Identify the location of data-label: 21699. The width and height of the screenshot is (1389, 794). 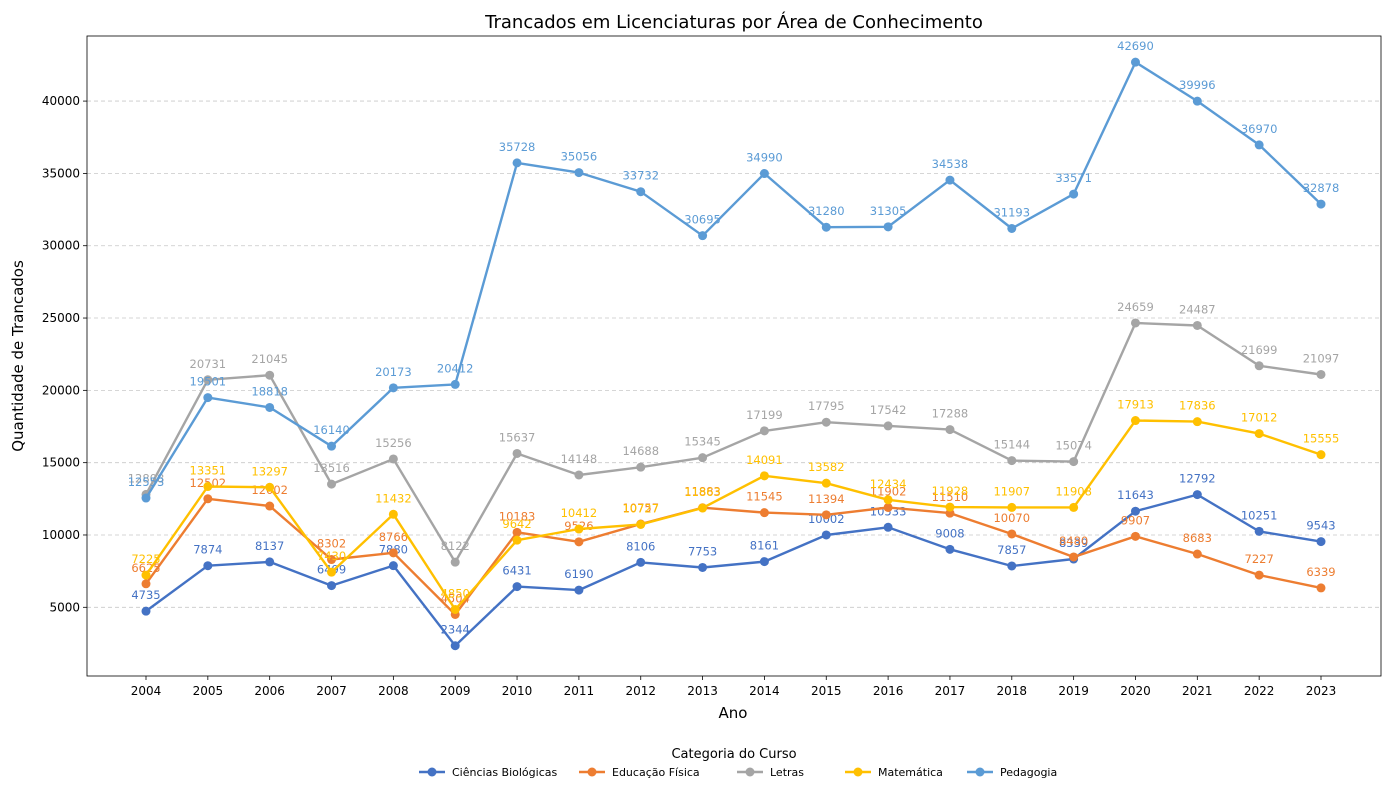
(1259, 350).